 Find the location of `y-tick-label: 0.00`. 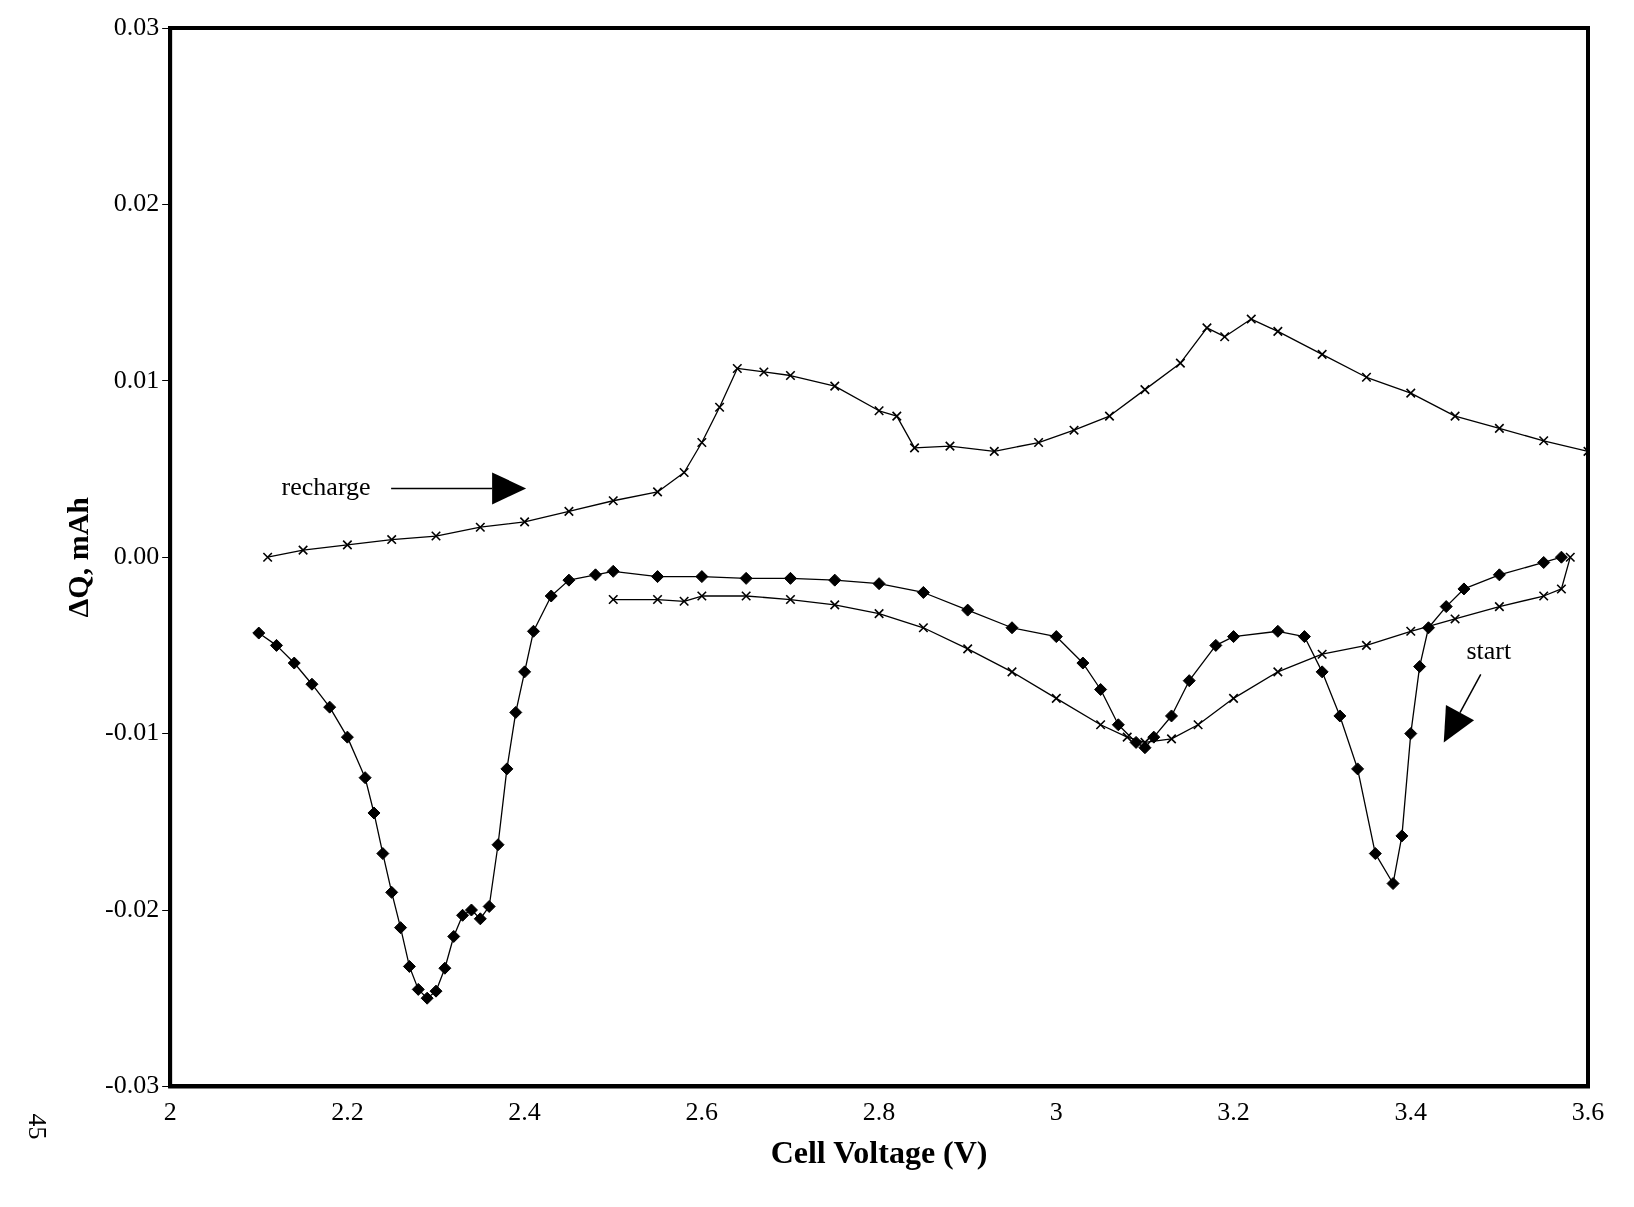

y-tick-label: 0.00 is located at coordinates (136, 556).